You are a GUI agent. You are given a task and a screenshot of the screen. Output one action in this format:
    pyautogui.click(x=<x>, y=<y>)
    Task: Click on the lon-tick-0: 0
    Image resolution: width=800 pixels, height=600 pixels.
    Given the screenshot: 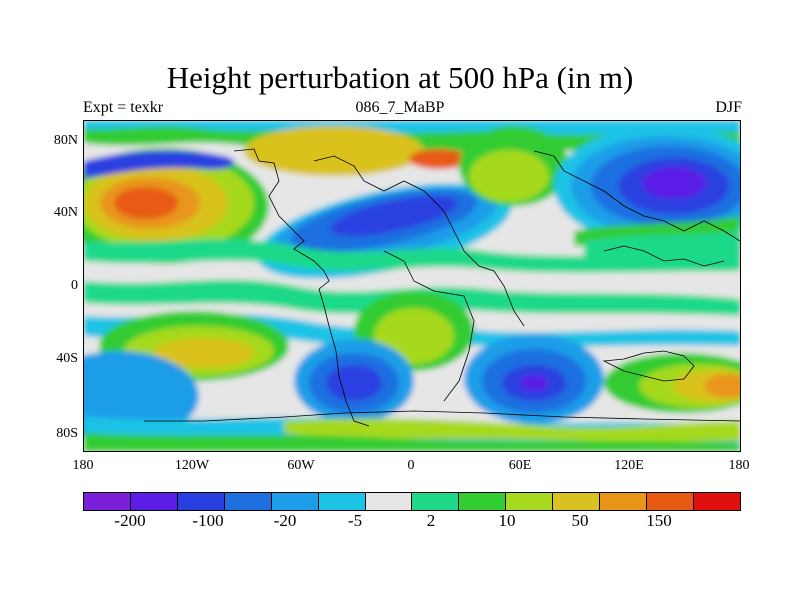 What is the action you would take?
    pyautogui.click(x=411, y=465)
    